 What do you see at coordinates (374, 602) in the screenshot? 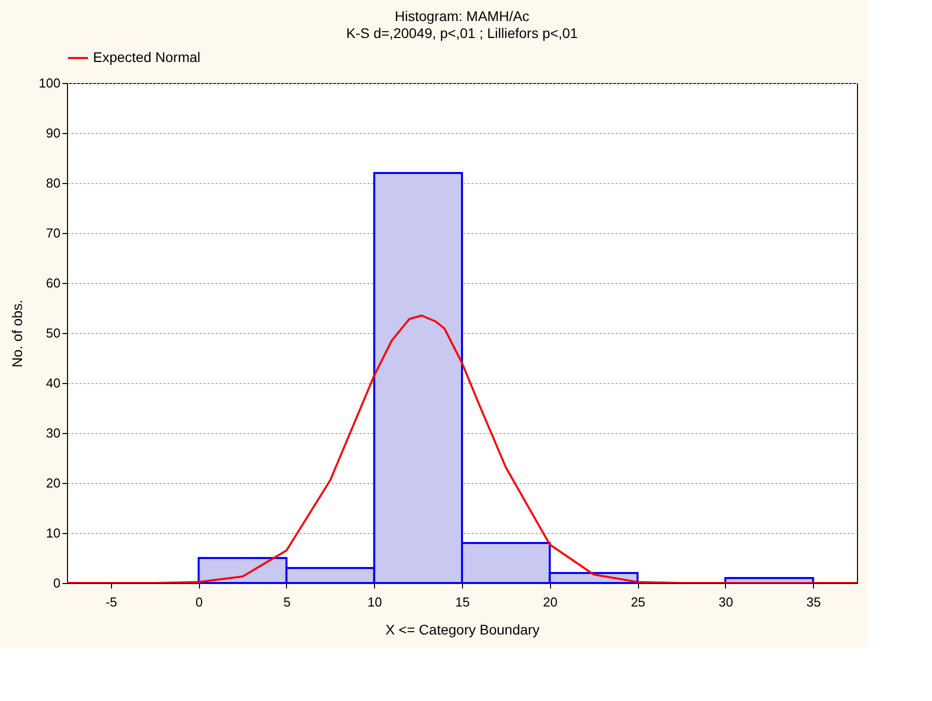
I see `x-tick-label: 10` at bounding box center [374, 602].